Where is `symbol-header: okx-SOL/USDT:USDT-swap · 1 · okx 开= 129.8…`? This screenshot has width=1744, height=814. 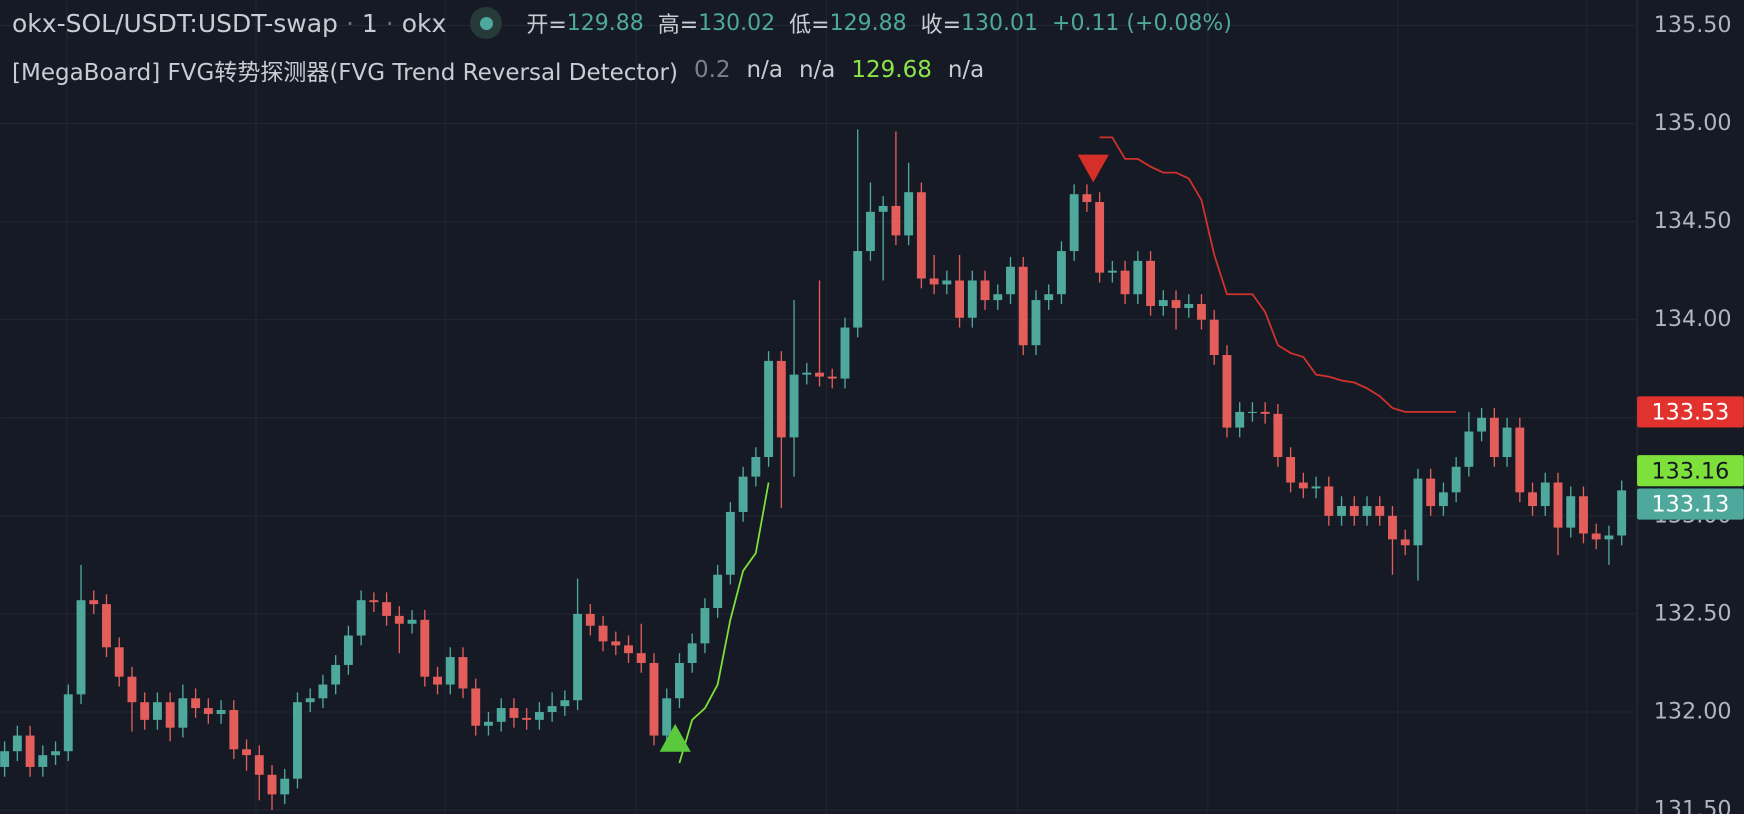 symbol-header: okx-SOL/USDT:USDT-swap · 1 · okx 开= 129.8… is located at coordinates (622, 23).